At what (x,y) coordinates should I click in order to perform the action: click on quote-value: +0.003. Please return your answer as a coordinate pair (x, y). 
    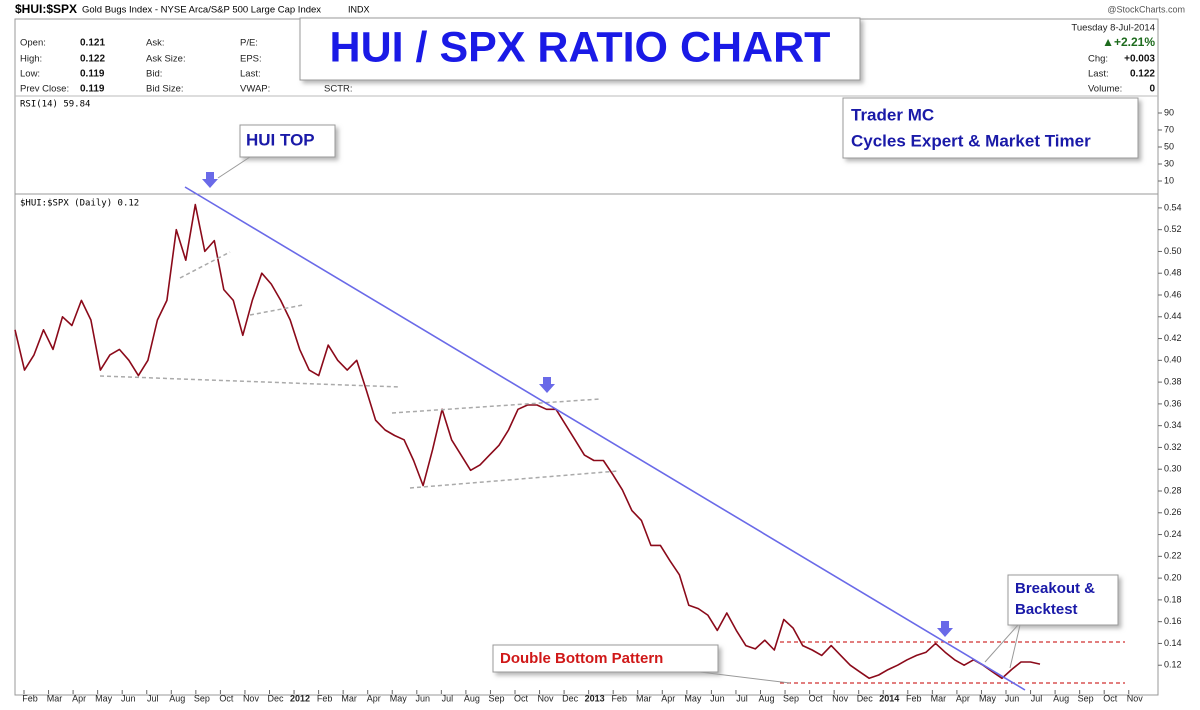
    Looking at the image, I should click on (1139, 59).